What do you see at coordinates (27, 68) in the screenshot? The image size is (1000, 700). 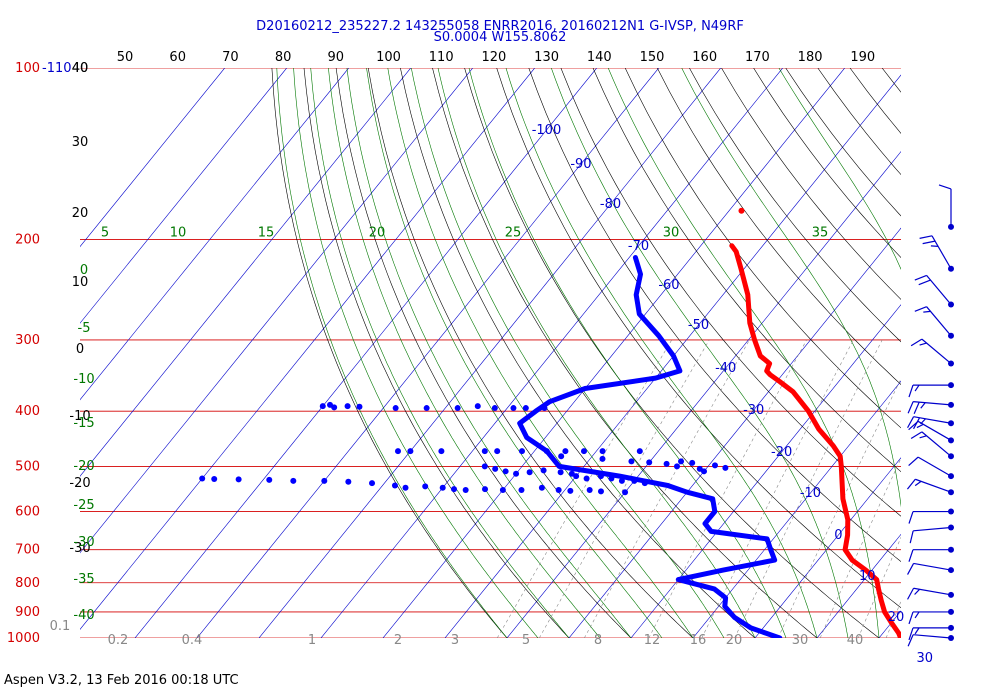 I see `pressure-label: 100` at bounding box center [27, 68].